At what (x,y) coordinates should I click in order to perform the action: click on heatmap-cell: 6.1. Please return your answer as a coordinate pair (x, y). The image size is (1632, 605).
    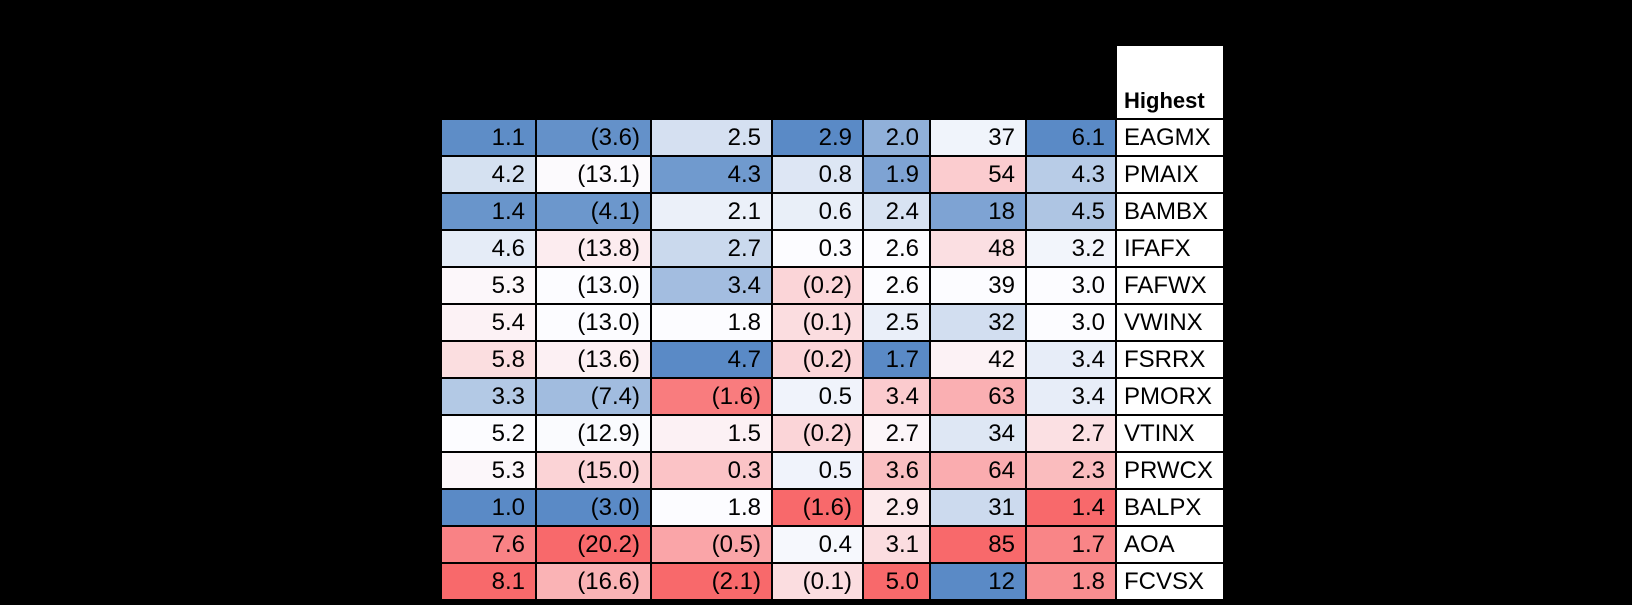
    Looking at the image, I should click on (1071, 137).